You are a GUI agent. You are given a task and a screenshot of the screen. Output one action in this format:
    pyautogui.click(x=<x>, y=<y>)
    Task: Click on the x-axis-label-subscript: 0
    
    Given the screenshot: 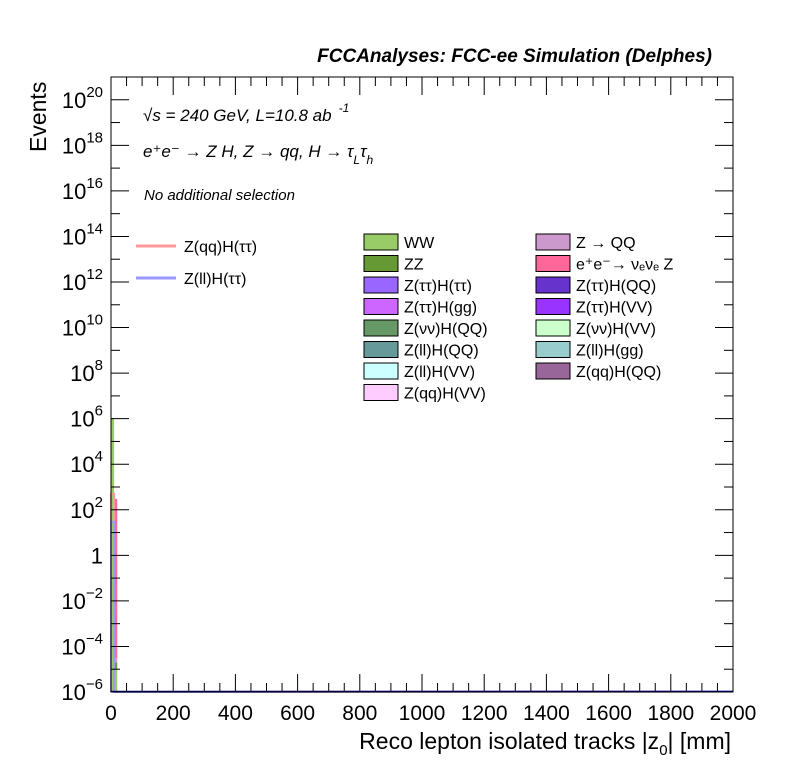 What is the action you would take?
    pyautogui.click(x=663, y=750)
    